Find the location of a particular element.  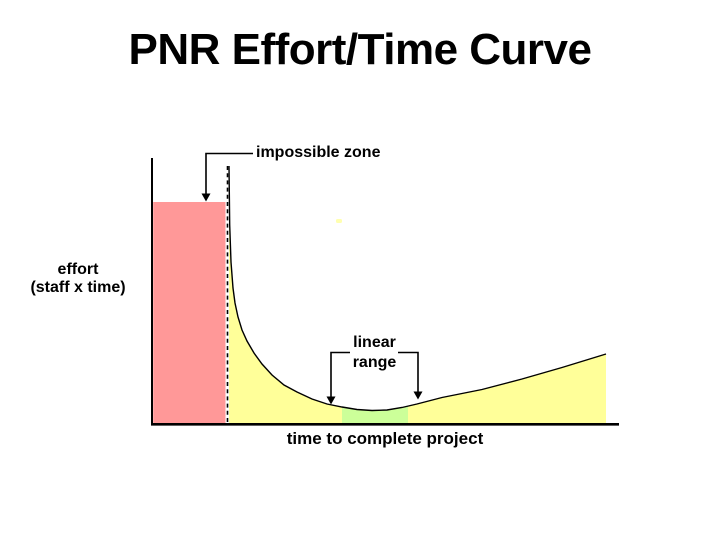

linear-range-label: linear range is located at coordinates (374, 353).